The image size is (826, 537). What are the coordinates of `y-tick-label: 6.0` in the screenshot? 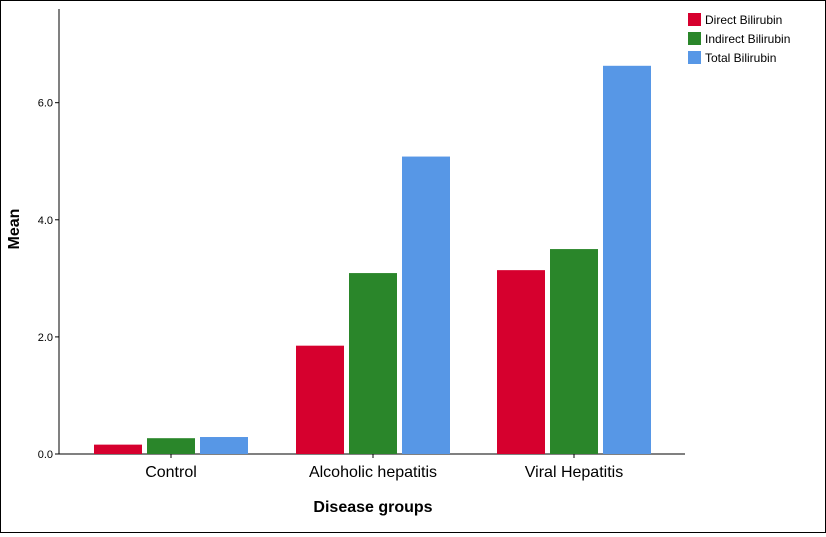 It's located at (45, 104).